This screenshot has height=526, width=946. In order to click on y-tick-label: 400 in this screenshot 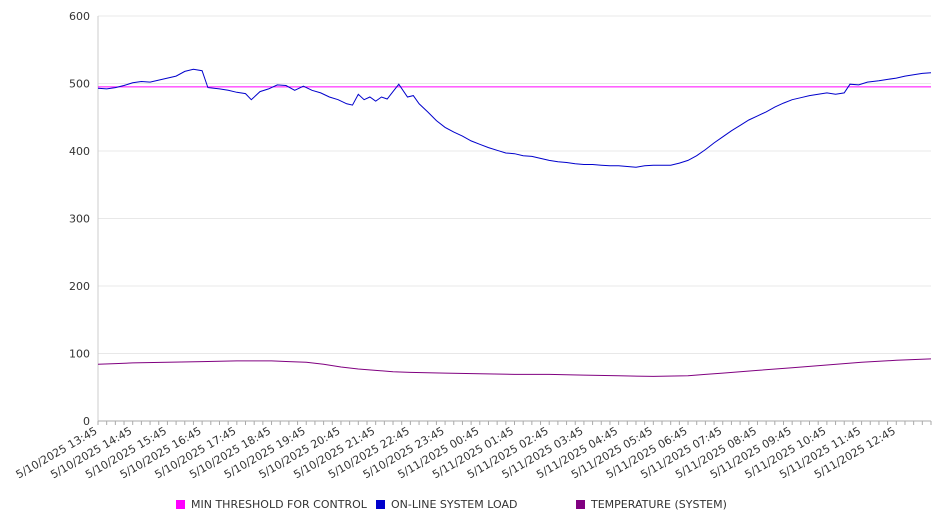, I will do `click(79, 151)`.